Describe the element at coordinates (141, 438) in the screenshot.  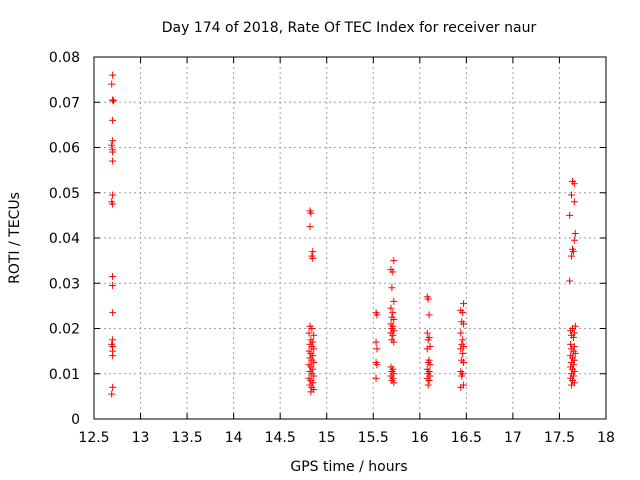
I see `x-tick-label: 13` at that location.